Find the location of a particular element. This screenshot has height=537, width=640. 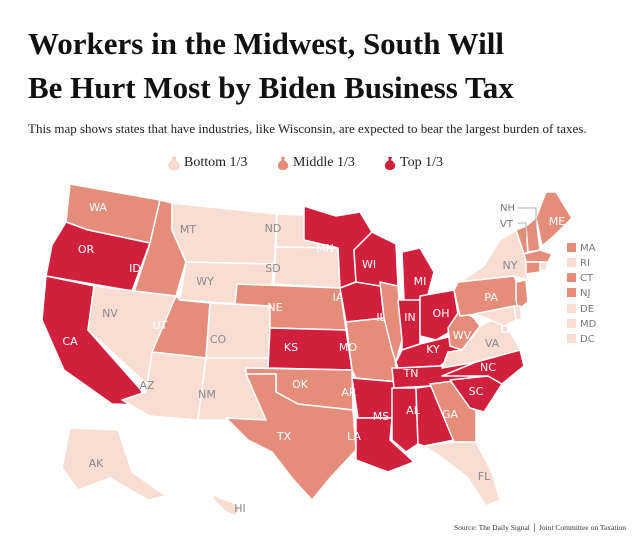

state-label-MI: MI is located at coordinates (420, 281).